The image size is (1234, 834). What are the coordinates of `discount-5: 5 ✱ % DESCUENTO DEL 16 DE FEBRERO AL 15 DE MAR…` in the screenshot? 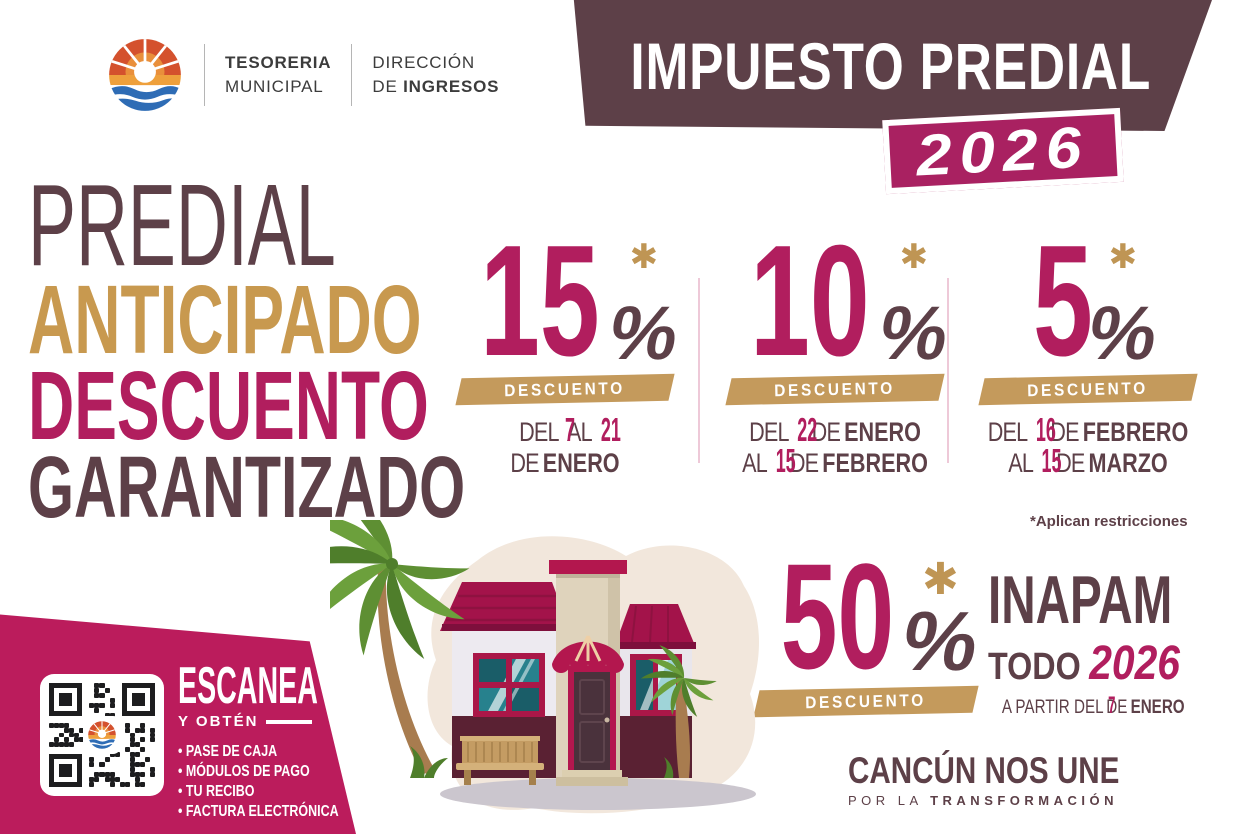 It's located at (1088, 346).